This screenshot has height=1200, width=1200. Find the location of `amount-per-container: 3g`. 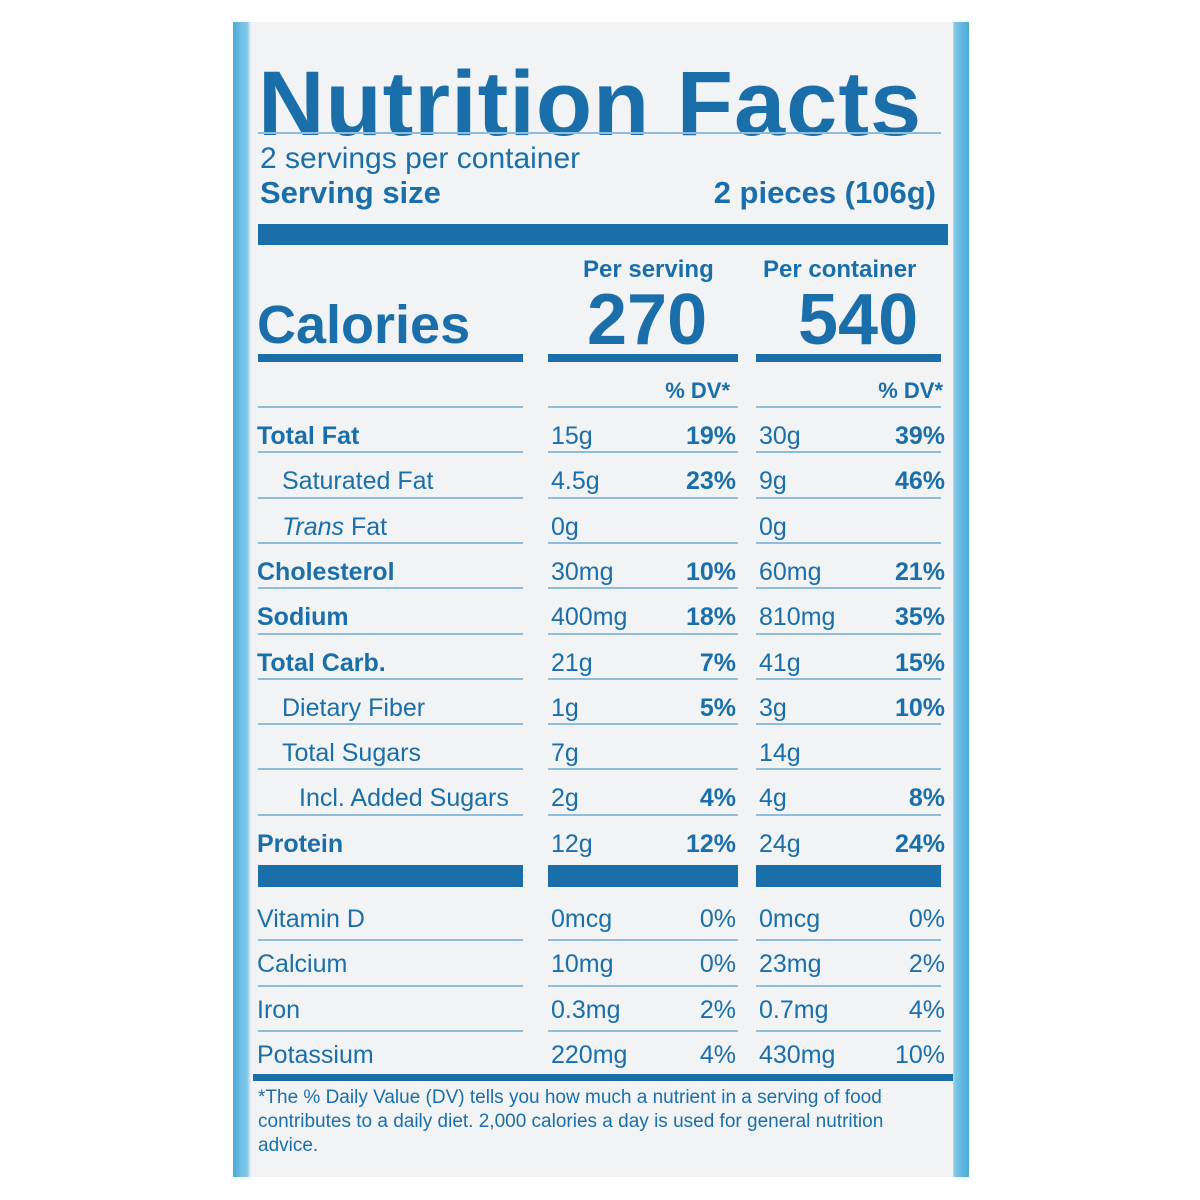

amount-per-container: 3g is located at coordinates (773, 707).